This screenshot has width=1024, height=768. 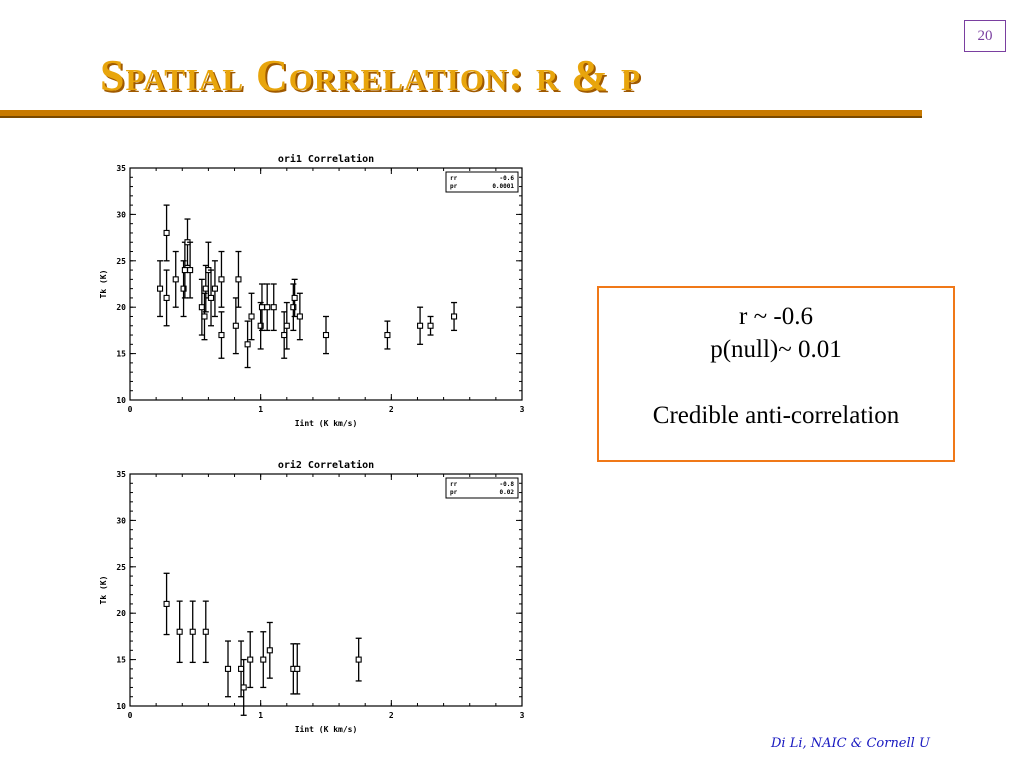 I want to click on legend-value: 0.02, so click(x=507, y=492).